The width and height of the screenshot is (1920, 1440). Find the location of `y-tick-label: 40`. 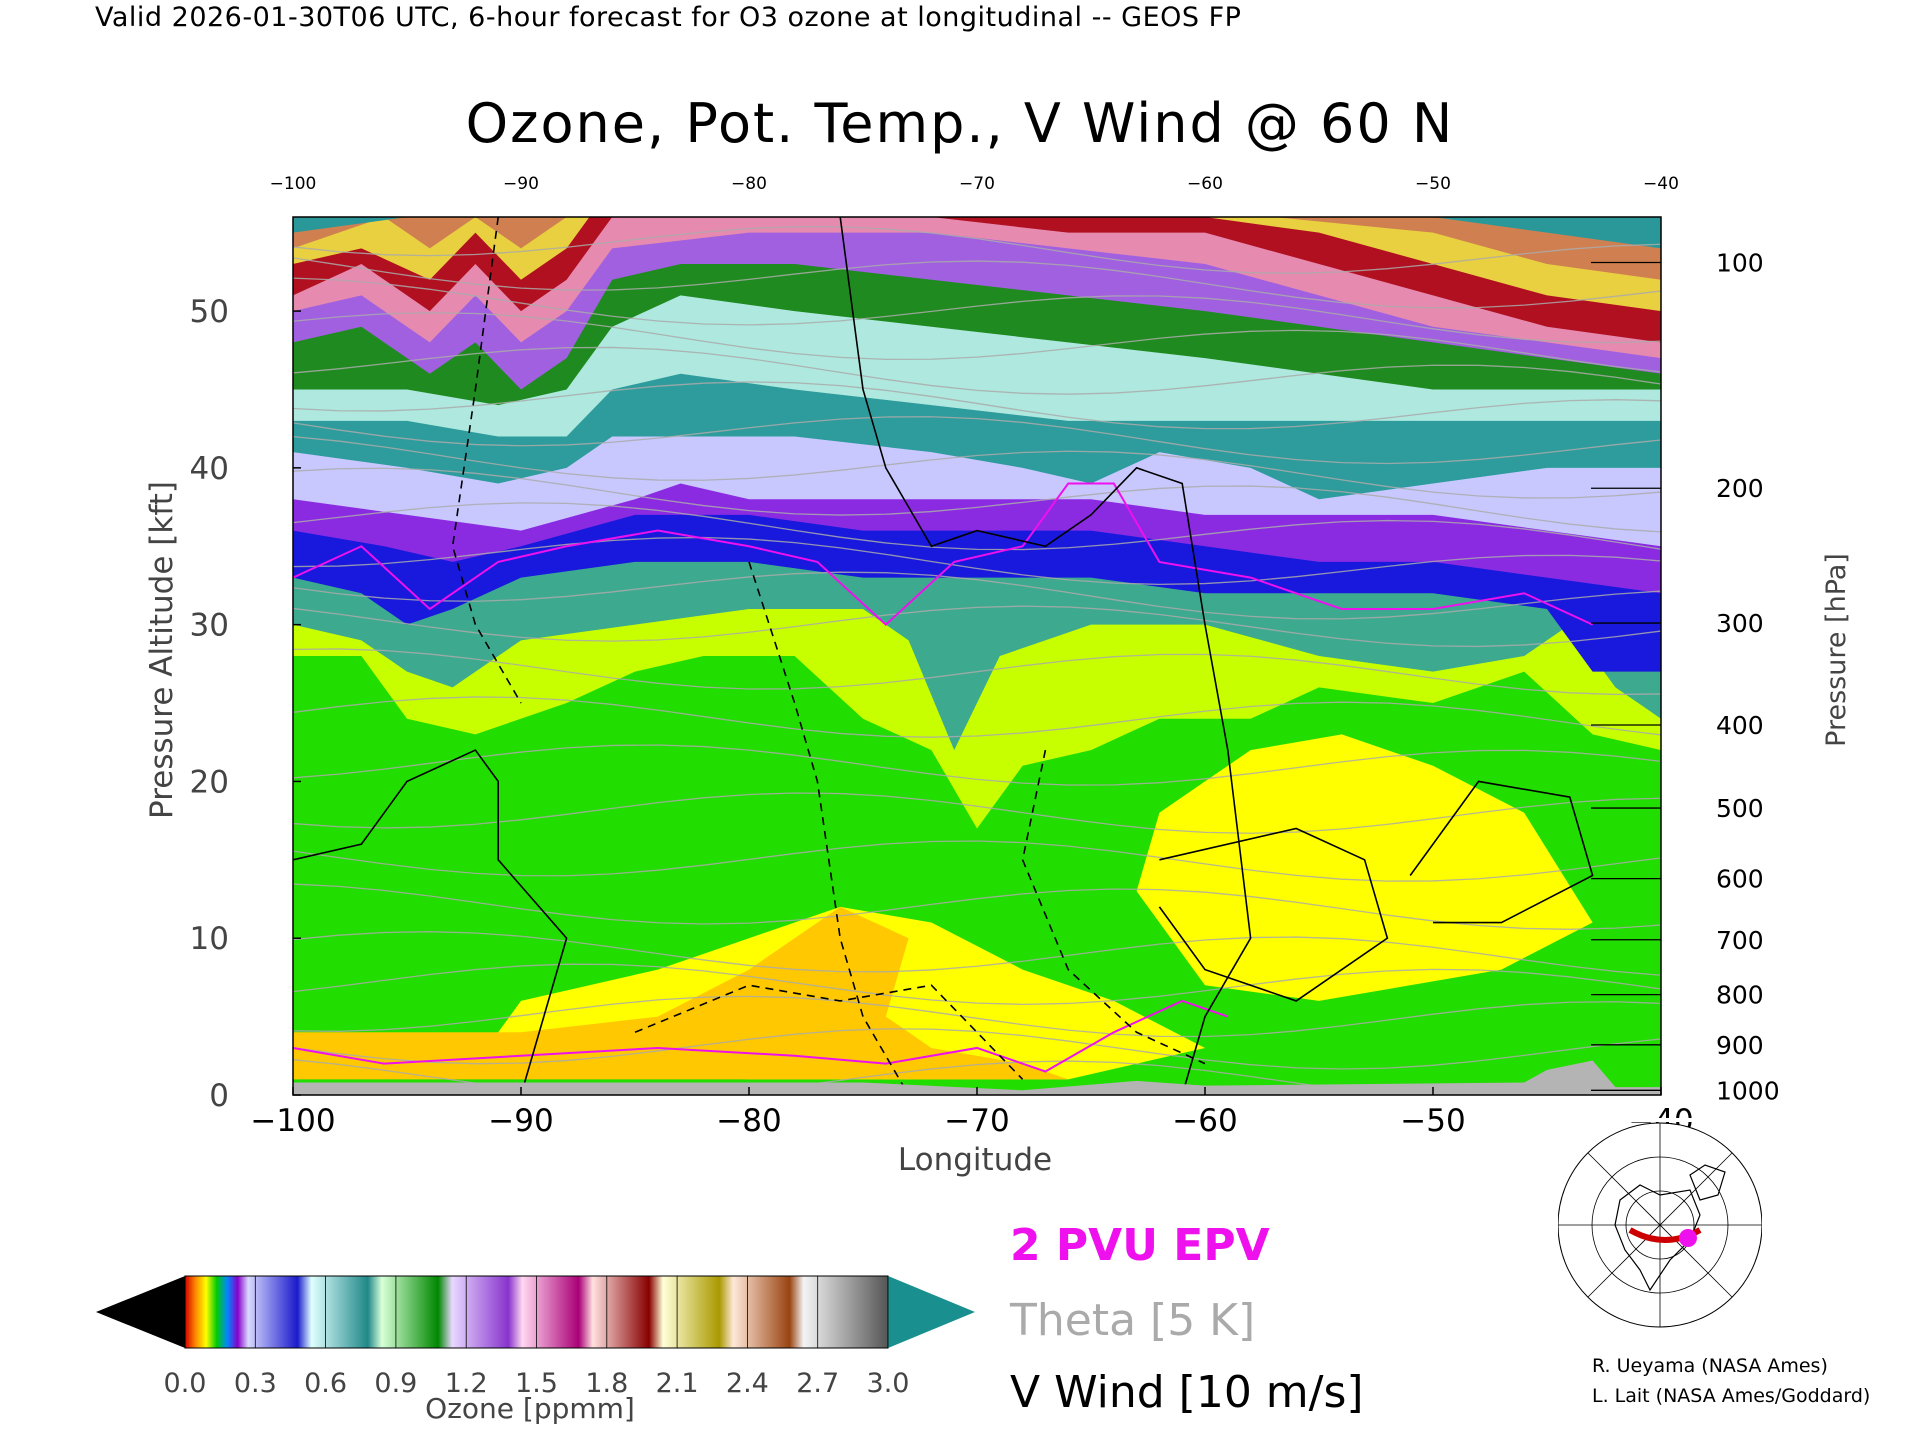

y-tick-label: 40 is located at coordinates (209, 469).